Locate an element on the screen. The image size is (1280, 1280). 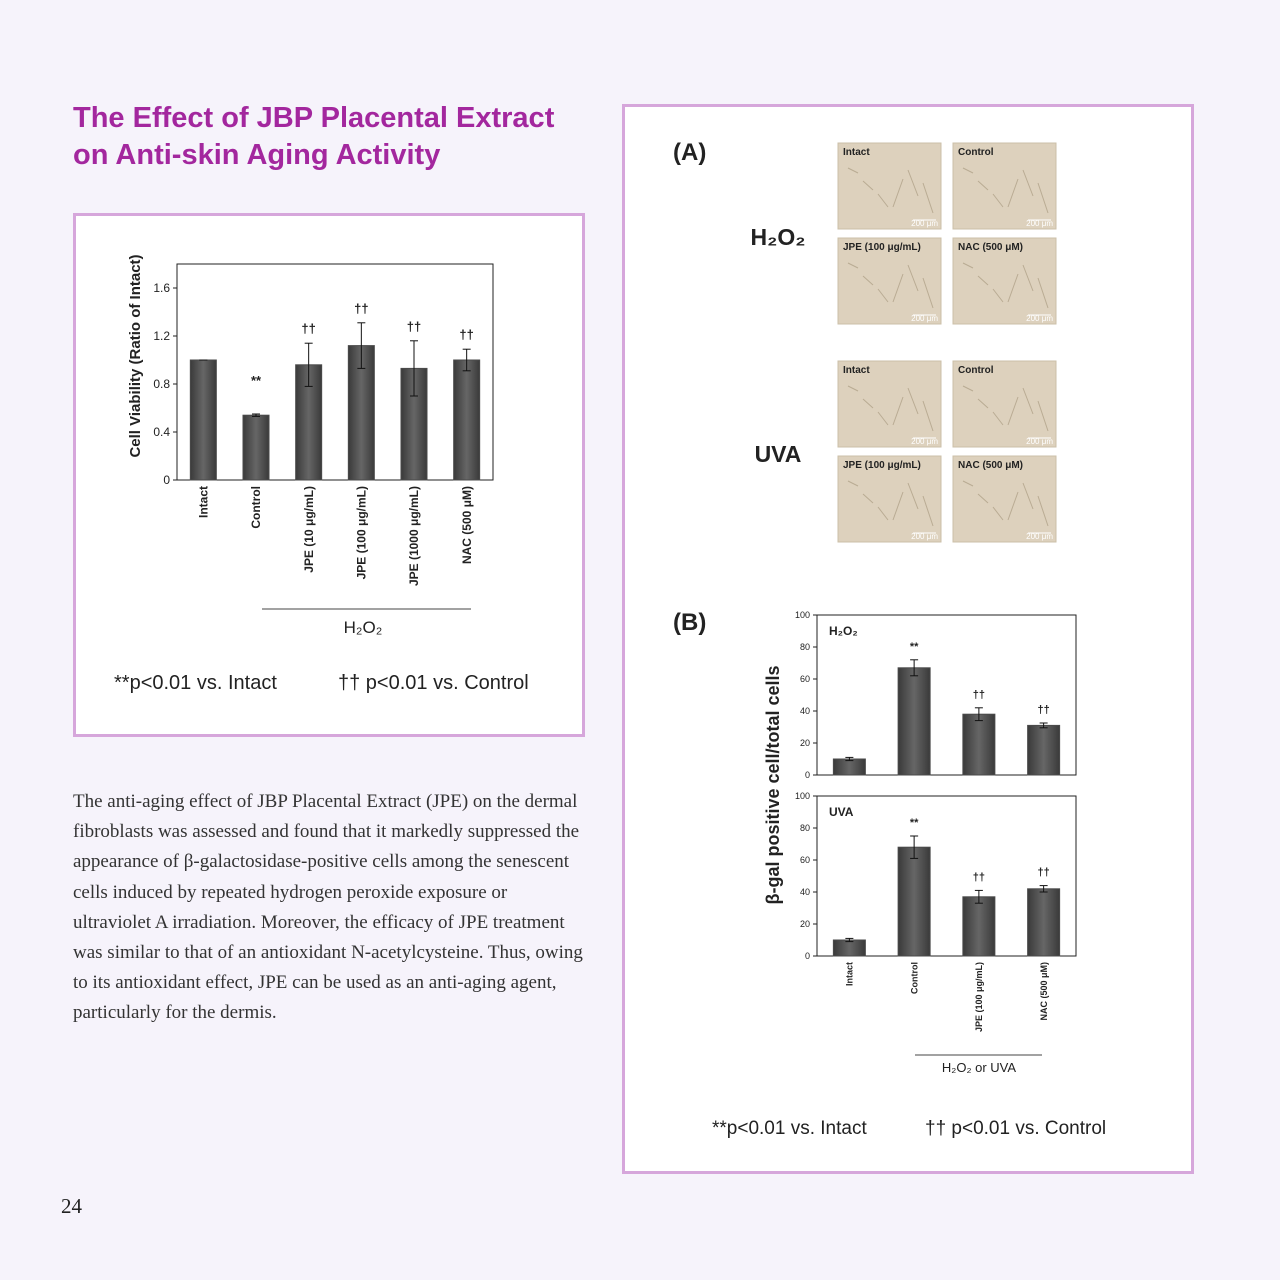
y-axis-label: β-gal positive cell/total cells is located at coordinates (773, 784).